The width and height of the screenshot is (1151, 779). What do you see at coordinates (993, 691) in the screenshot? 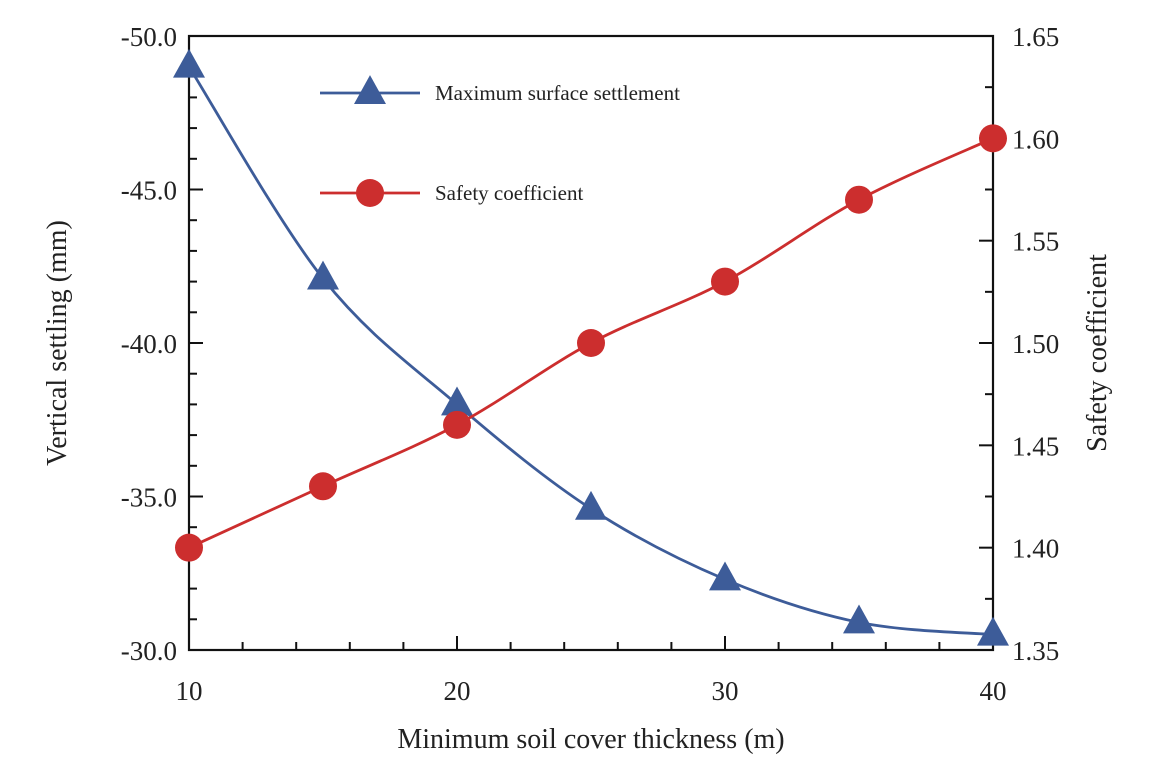
I see `x-tick-label: 40` at bounding box center [993, 691].